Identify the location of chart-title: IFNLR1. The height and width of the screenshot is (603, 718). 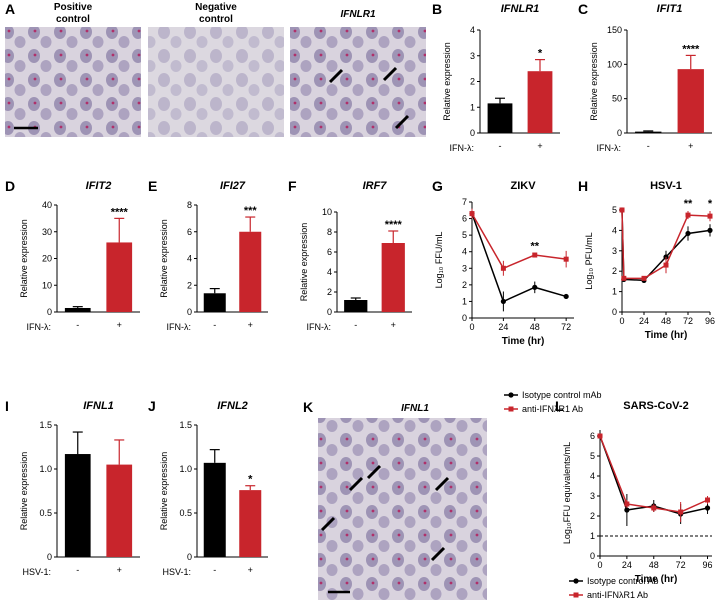
(520, 9).